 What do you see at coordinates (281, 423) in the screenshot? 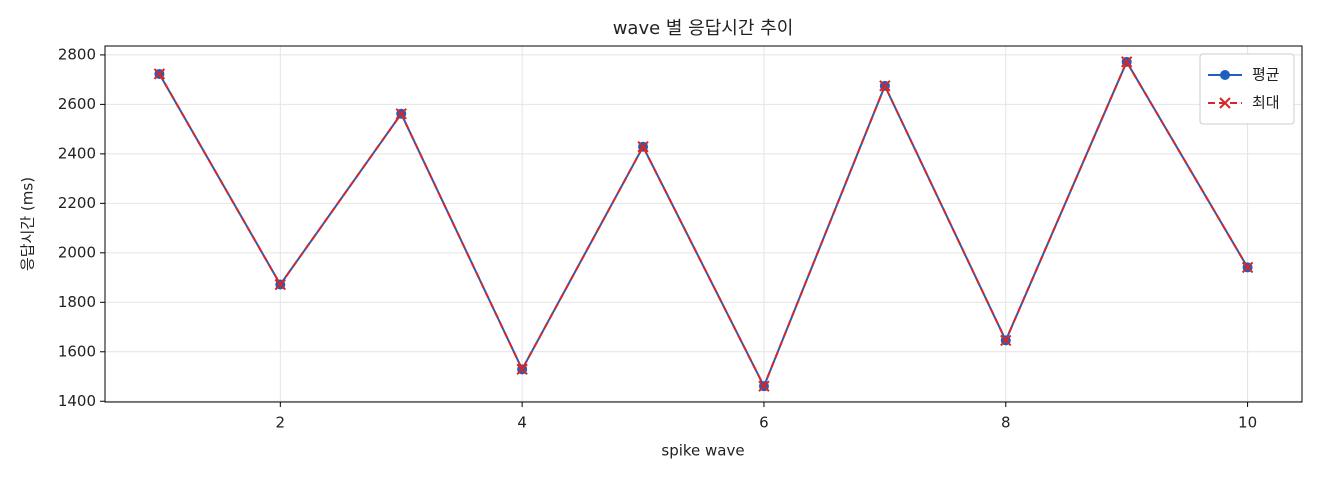
I see `x-tick-label: 2` at bounding box center [281, 423].